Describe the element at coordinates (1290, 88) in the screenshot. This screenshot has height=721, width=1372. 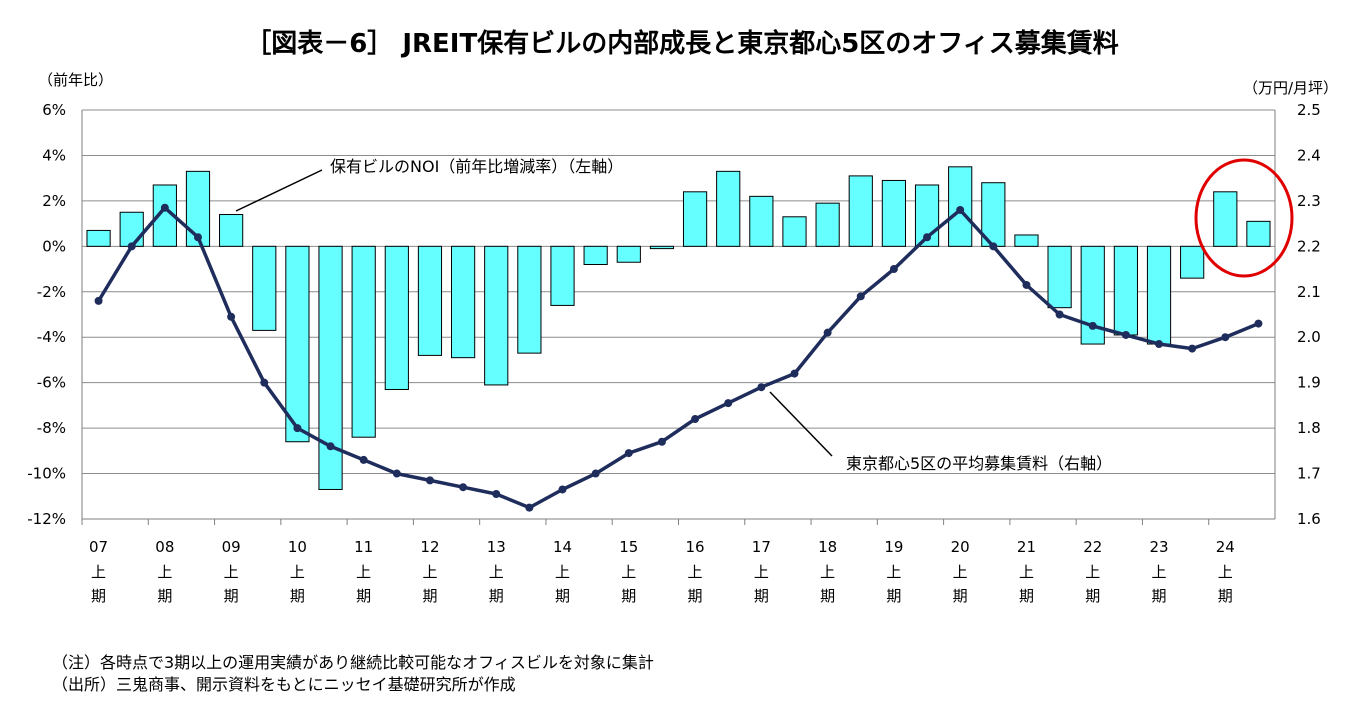
I see `right-axis-unit: （万円/月坪）` at that location.